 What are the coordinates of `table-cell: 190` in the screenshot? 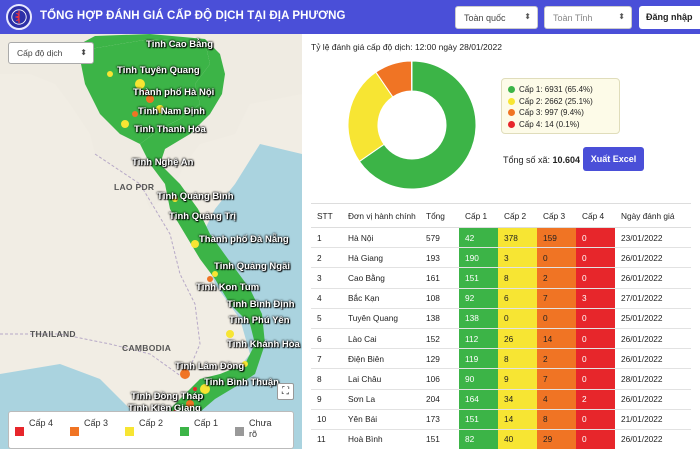 It's located at (478, 258).